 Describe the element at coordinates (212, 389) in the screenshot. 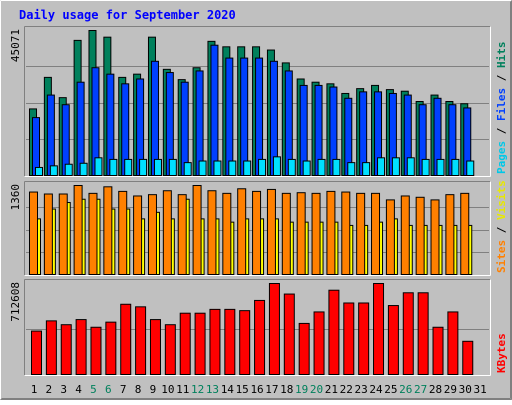

I see `x-tick-label-day-13: 13` at that location.